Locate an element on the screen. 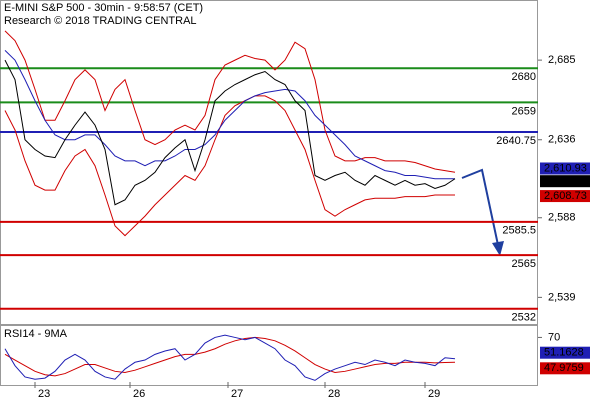 The height and width of the screenshot is (400, 590). rsi-title: RSI14 - 9MA is located at coordinates (36, 334).